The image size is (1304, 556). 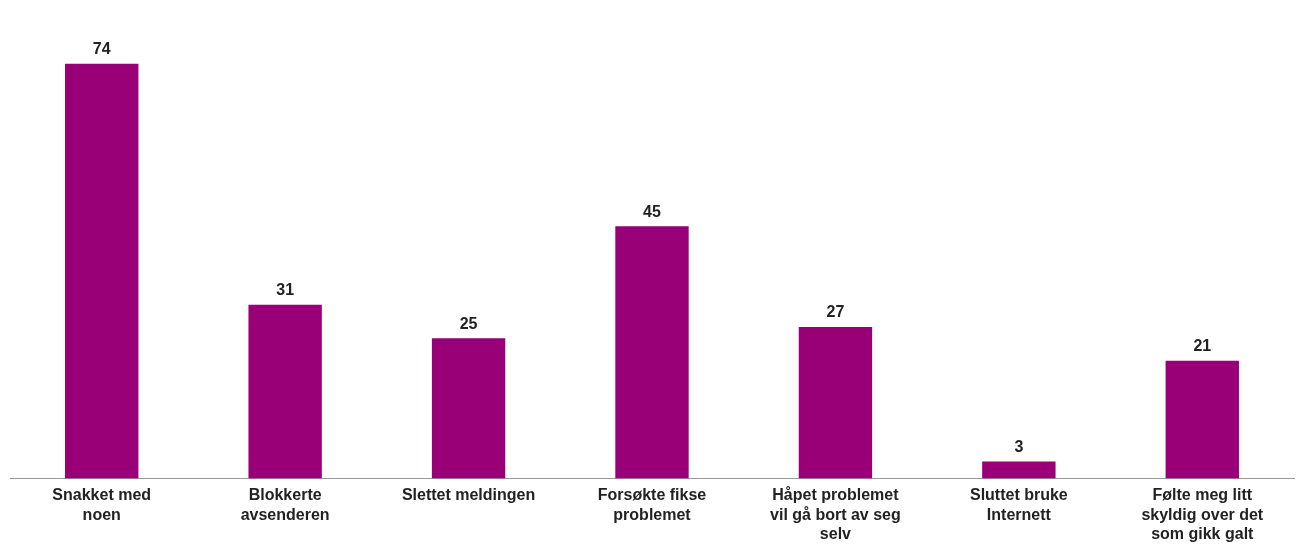 I want to click on x-tick-label: Forsøkte fikse problemet, so click(x=652, y=504).